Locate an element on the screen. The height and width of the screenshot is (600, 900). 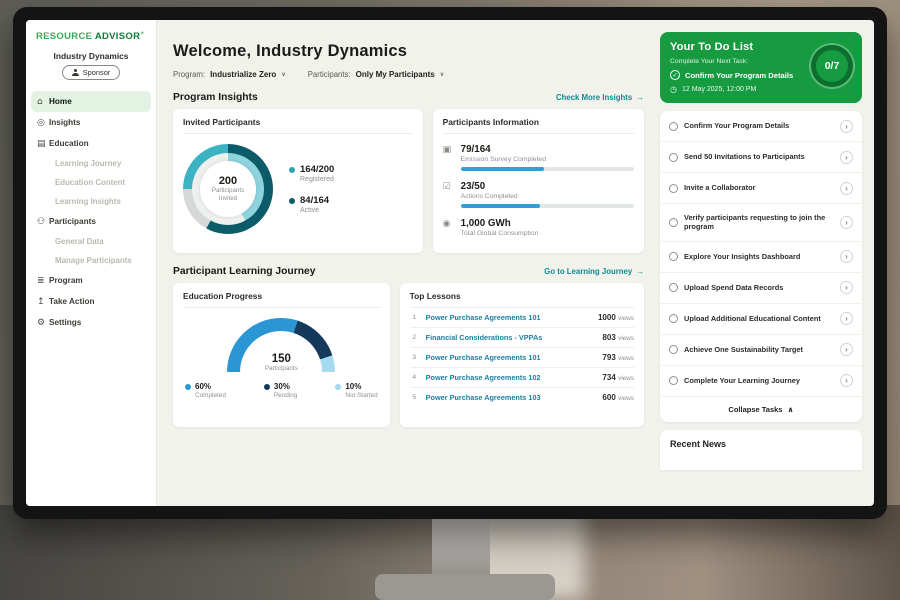
sidebar-item-home: ⌂ Home is located at coordinates (91, 102).